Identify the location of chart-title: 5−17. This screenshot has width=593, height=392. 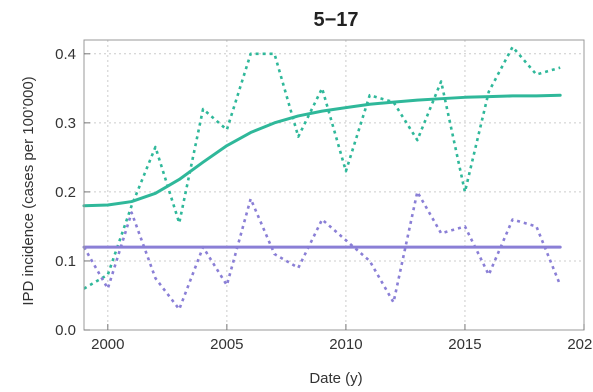
(335, 20).